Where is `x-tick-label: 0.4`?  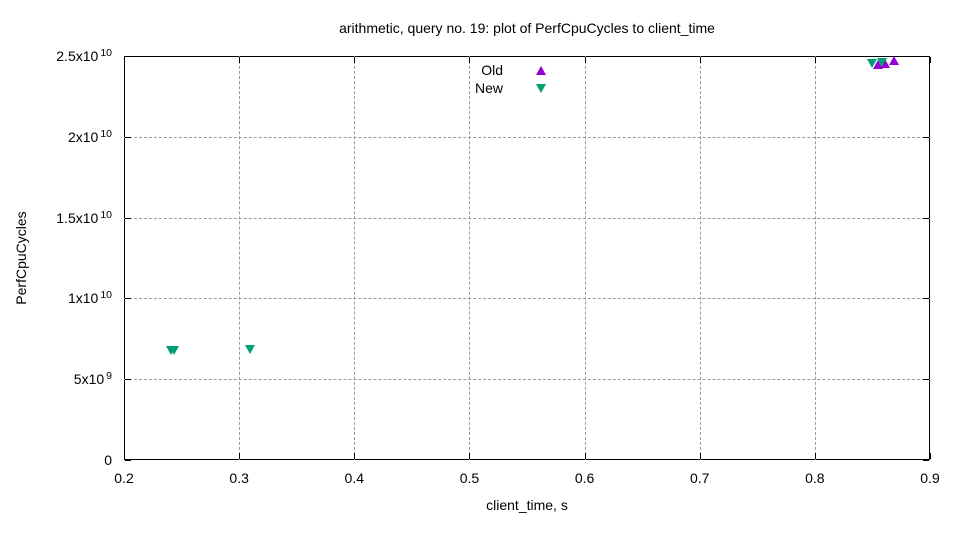
x-tick-label: 0.4 is located at coordinates (354, 478).